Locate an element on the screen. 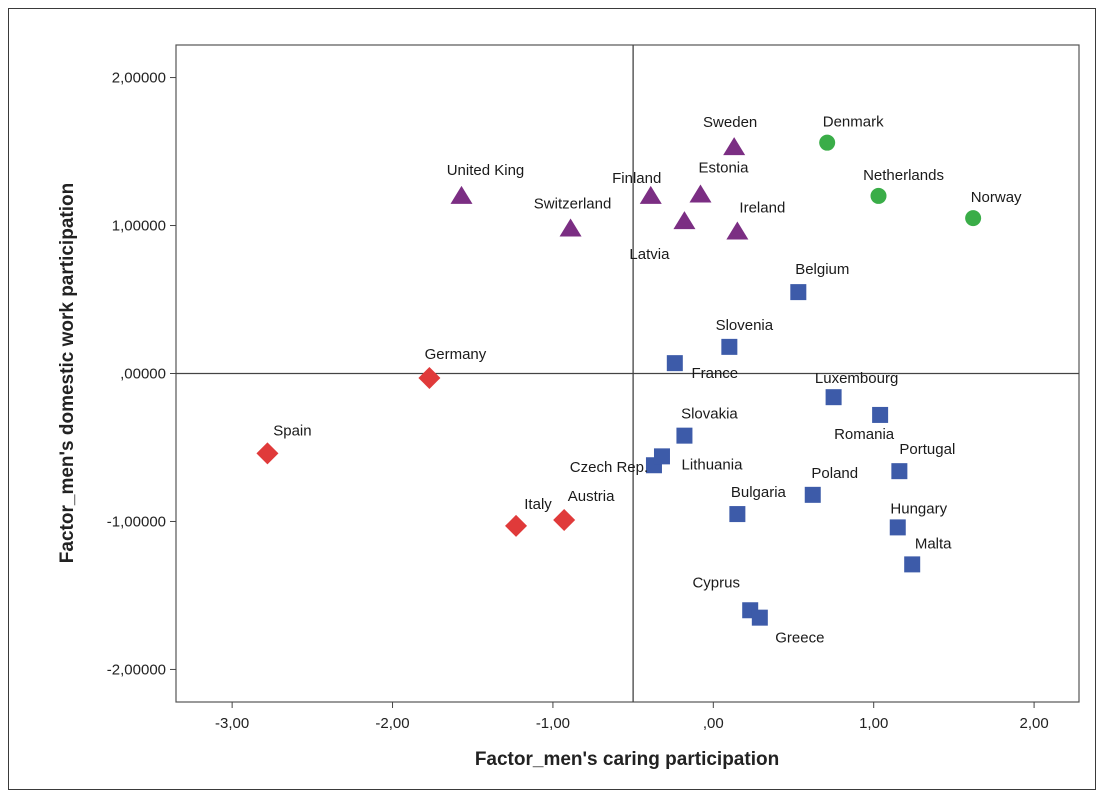 This screenshot has height=792, width=1102. point-label-lithuania: Lithuania is located at coordinates (713, 464).